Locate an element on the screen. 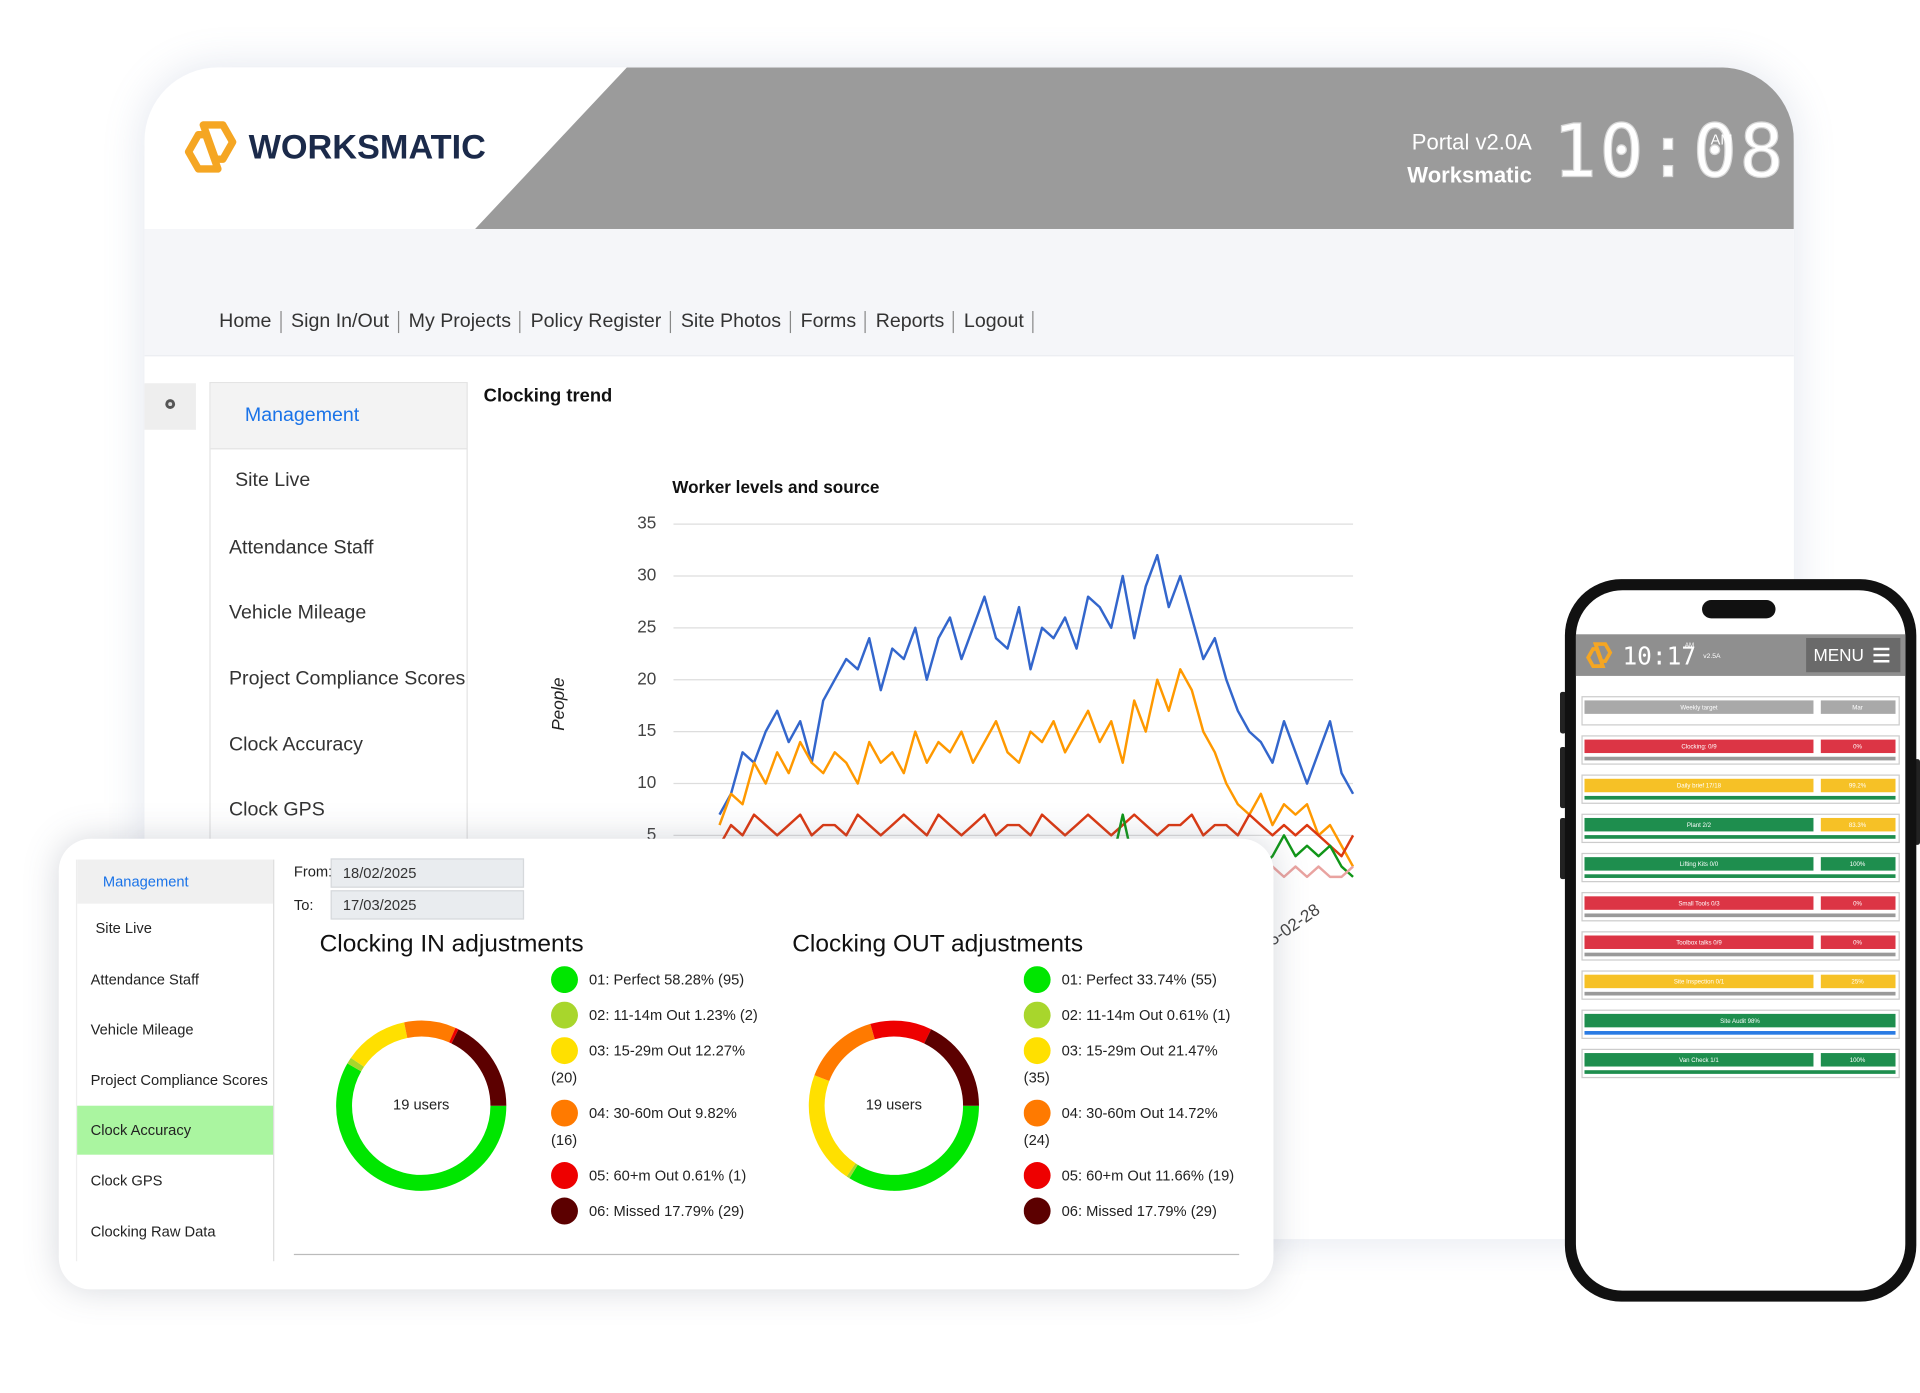  eye-icon is located at coordinates (170, 404).